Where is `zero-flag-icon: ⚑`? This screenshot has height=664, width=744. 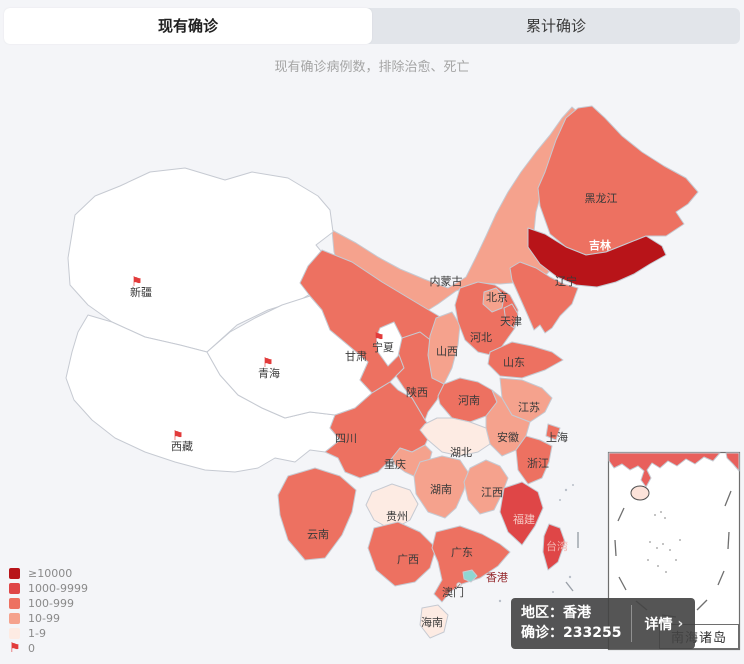
zero-flag-icon: ⚑ is located at coordinates (15, 648).